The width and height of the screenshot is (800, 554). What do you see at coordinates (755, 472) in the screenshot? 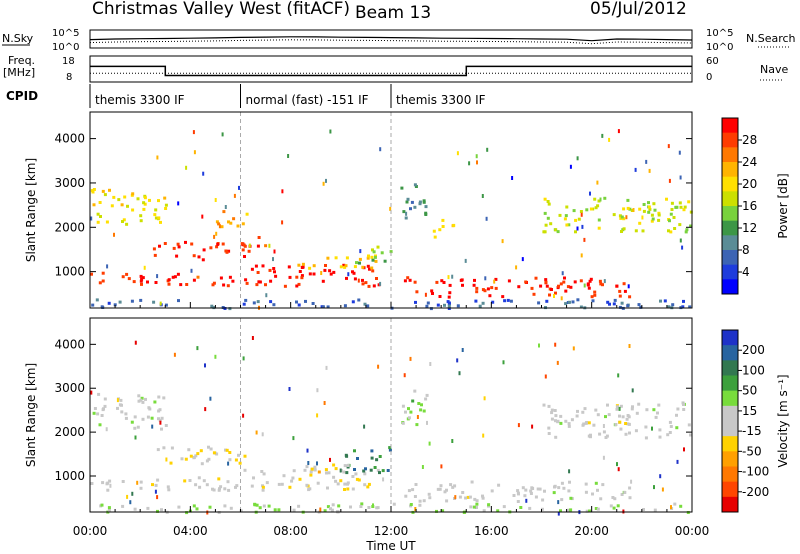
I see `velocity-colorbar-tick-label: -100` at bounding box center [755, 472].